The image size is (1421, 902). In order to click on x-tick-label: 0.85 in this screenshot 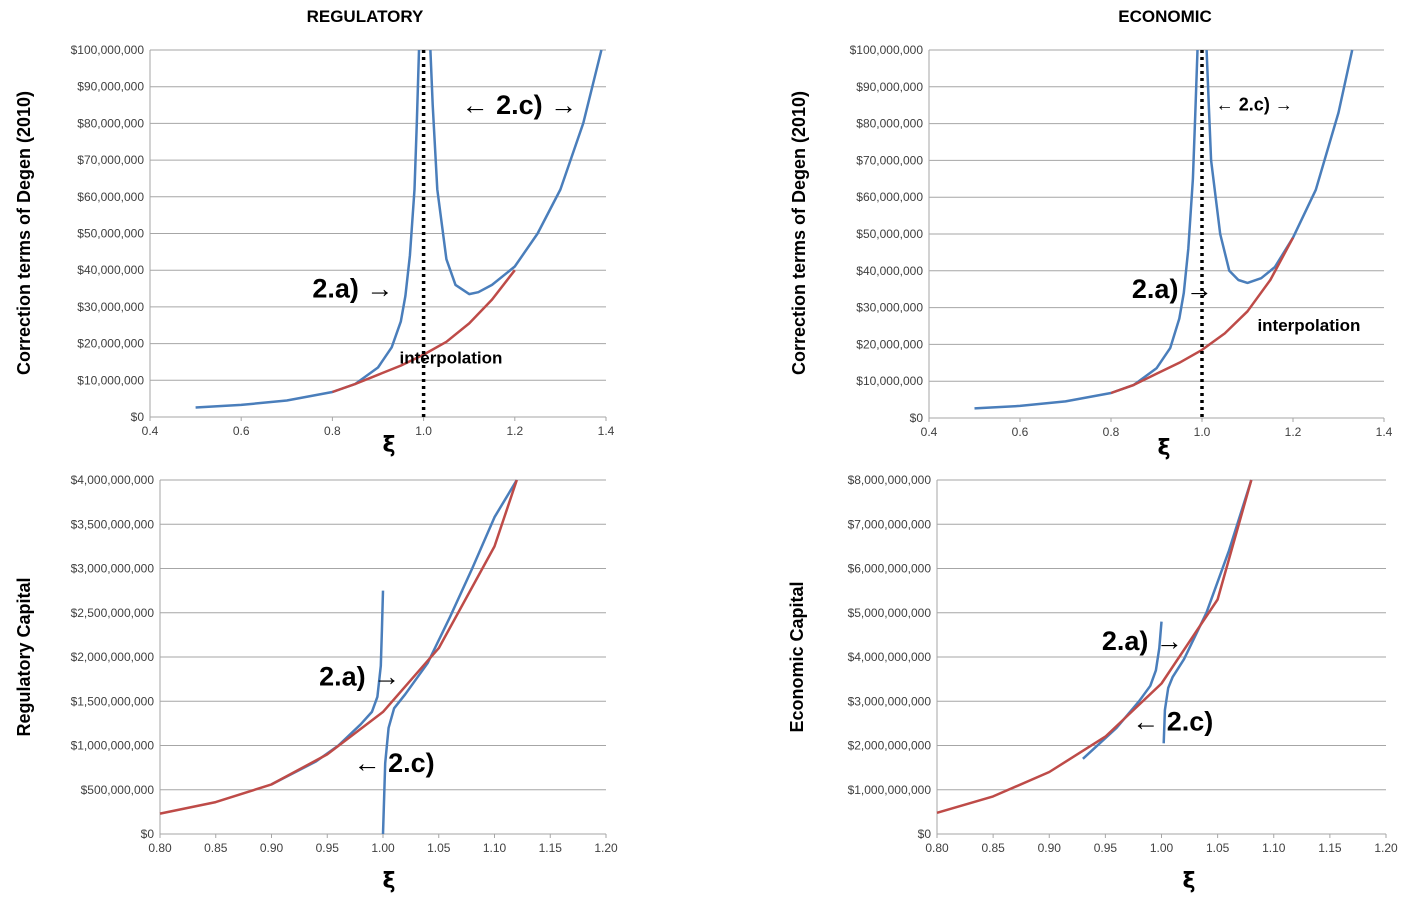, I will do `click(216, 848)`.